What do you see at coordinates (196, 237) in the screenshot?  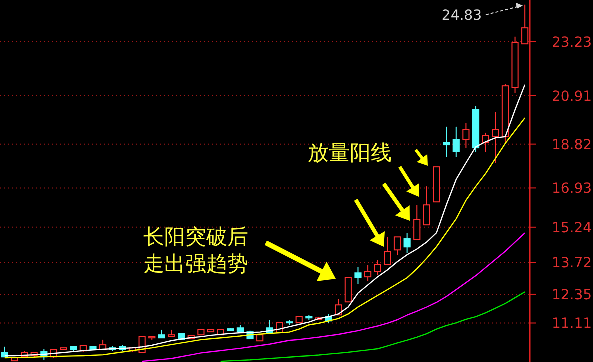 I see `annotation: 长阳突破后` at bounding box center [196, 237].